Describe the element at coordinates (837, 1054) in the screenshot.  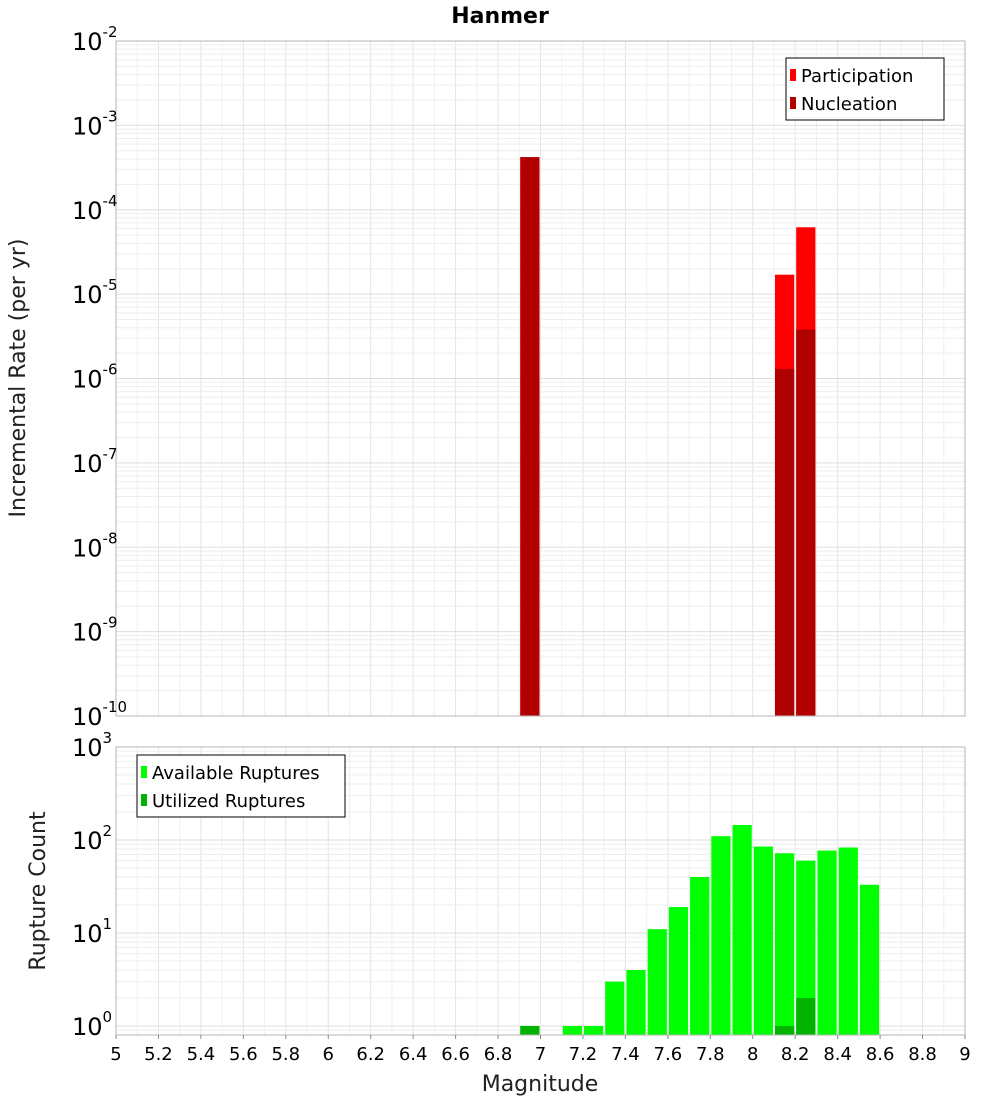
I see `x-tick-label: 8.4` at that location.